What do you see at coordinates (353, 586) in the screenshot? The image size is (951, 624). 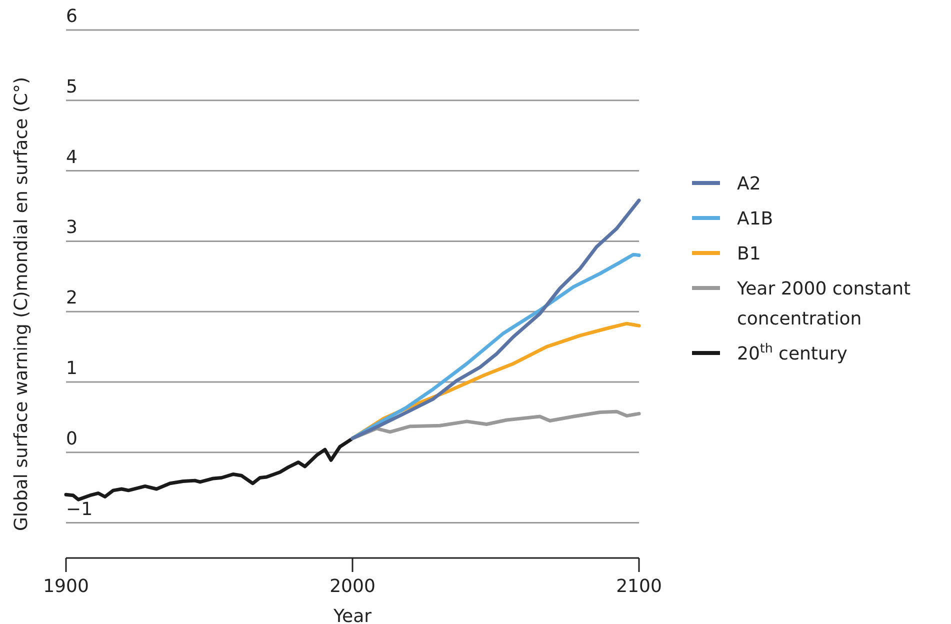 I see `x-tick-label: 2000` at bounding box center [353, 586].